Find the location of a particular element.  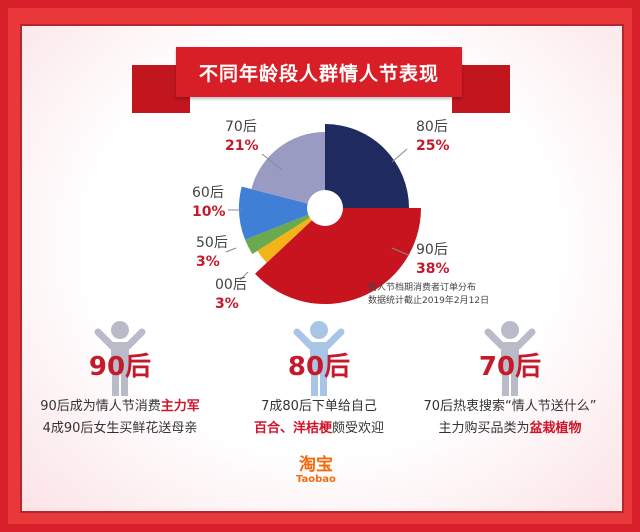

column-70: 70后 70后热衷搜索“情人节送什么” 主力购买品类为盆栽植物 is located at coordinates (510, 380).